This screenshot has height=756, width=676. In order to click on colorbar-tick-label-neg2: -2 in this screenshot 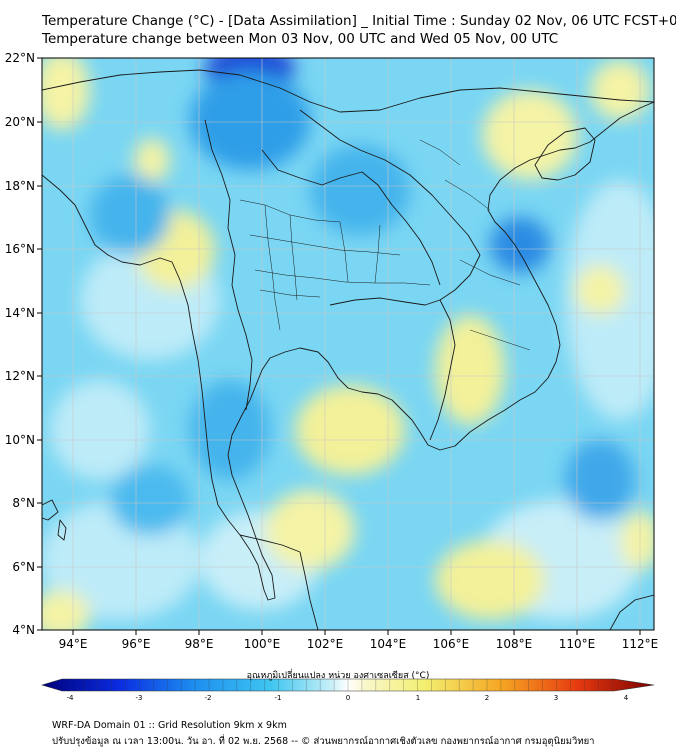, I will do `click(208, 698)`.